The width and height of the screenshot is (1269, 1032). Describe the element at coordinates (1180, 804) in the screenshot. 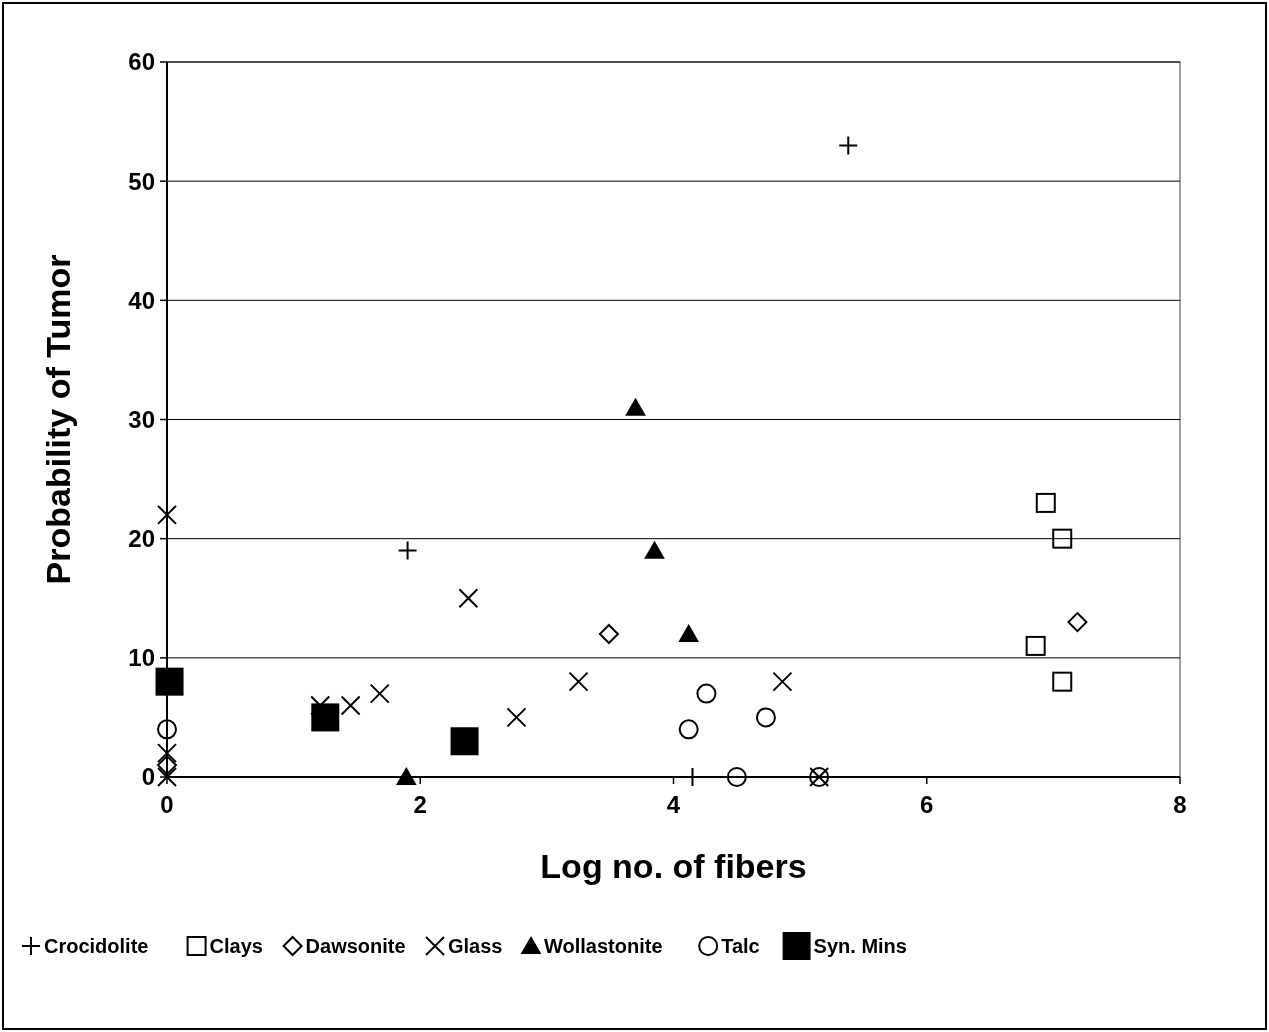

I see `x-tick-label: 8` at that location.